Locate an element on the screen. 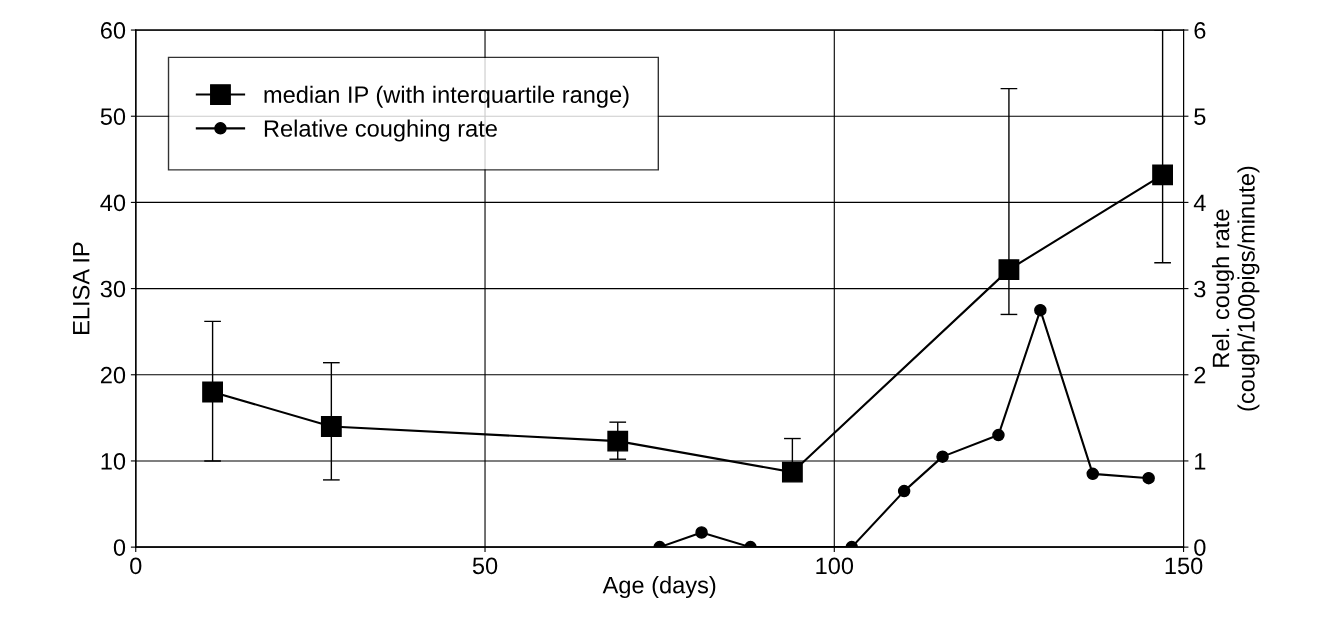 Image resolution: width=1318 pixels, height=626 pixels. x-axis-title: Age (days) is located at coordinates (659, 587).